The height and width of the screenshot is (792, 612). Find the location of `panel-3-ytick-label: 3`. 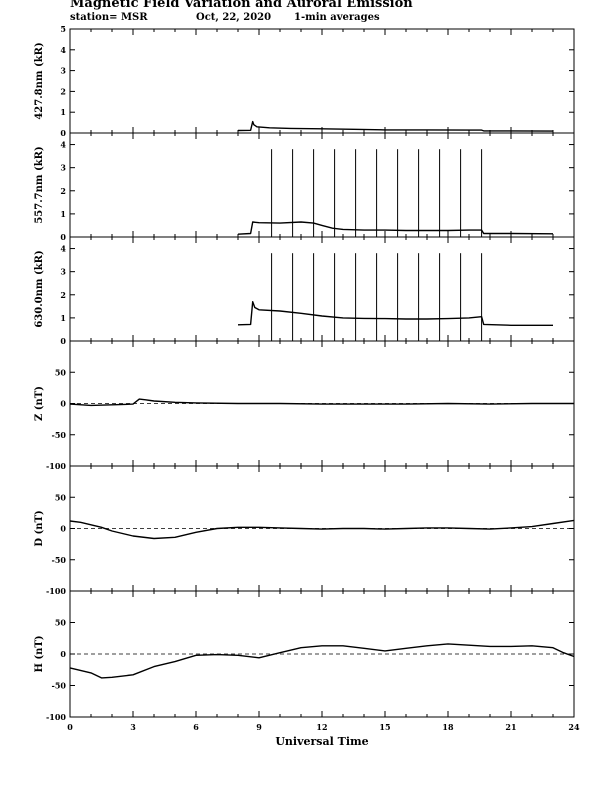

panel-3-ytick-label: 3 is located at coordinates (63, 272).